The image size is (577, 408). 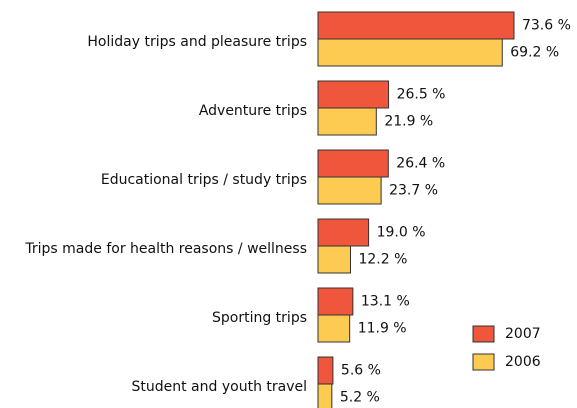 What do you see at coordinates (408, 122) in the screenshot?
I see `value-label: 21.9 %` at bounding box center [408, 122].